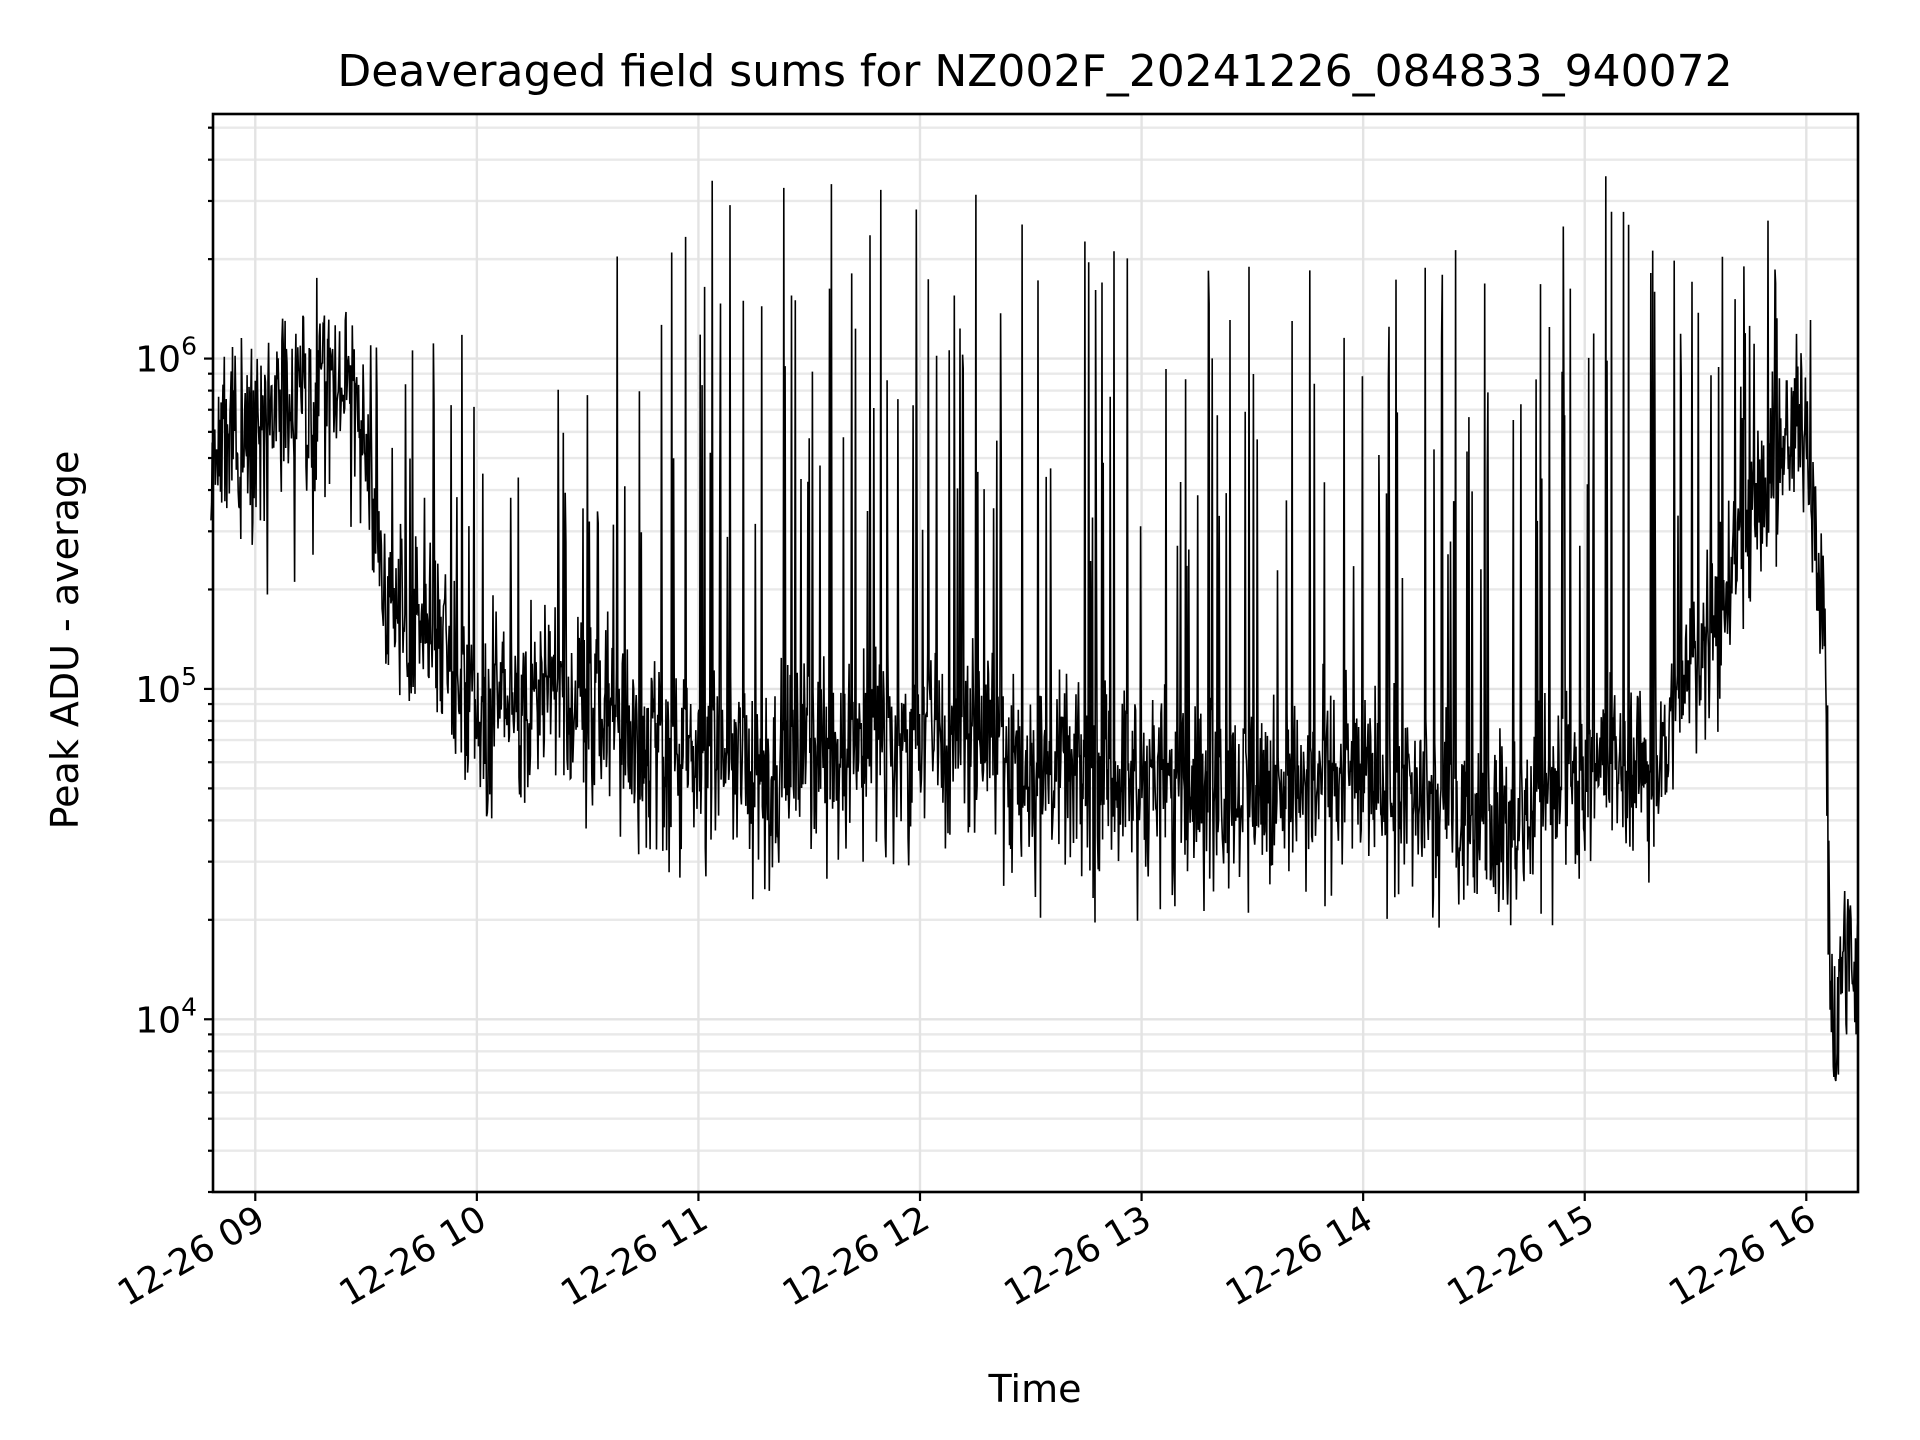  Describe the element at coordinates (634, 1256) in the screenshot. I see `x-tick-label: 12-26 11` at that location.